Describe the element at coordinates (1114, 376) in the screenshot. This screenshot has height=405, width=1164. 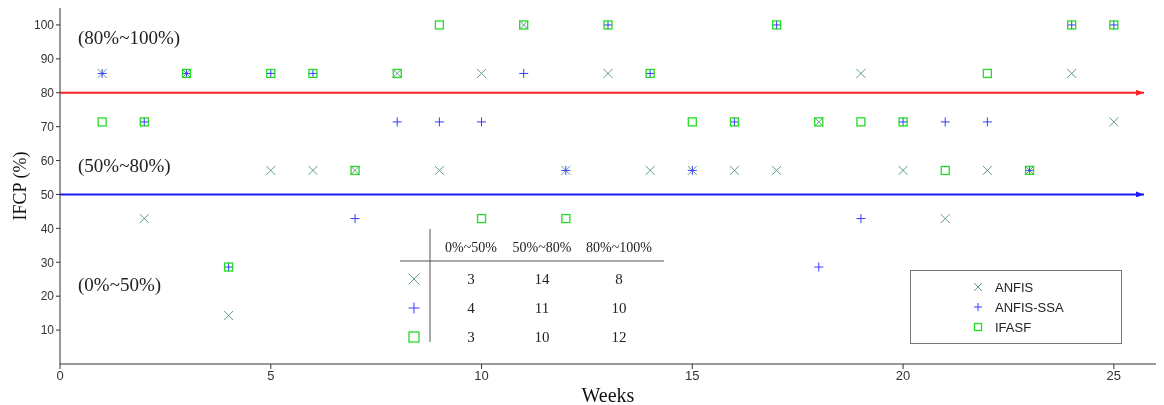
I see `x-tick-label: 25` at that location.